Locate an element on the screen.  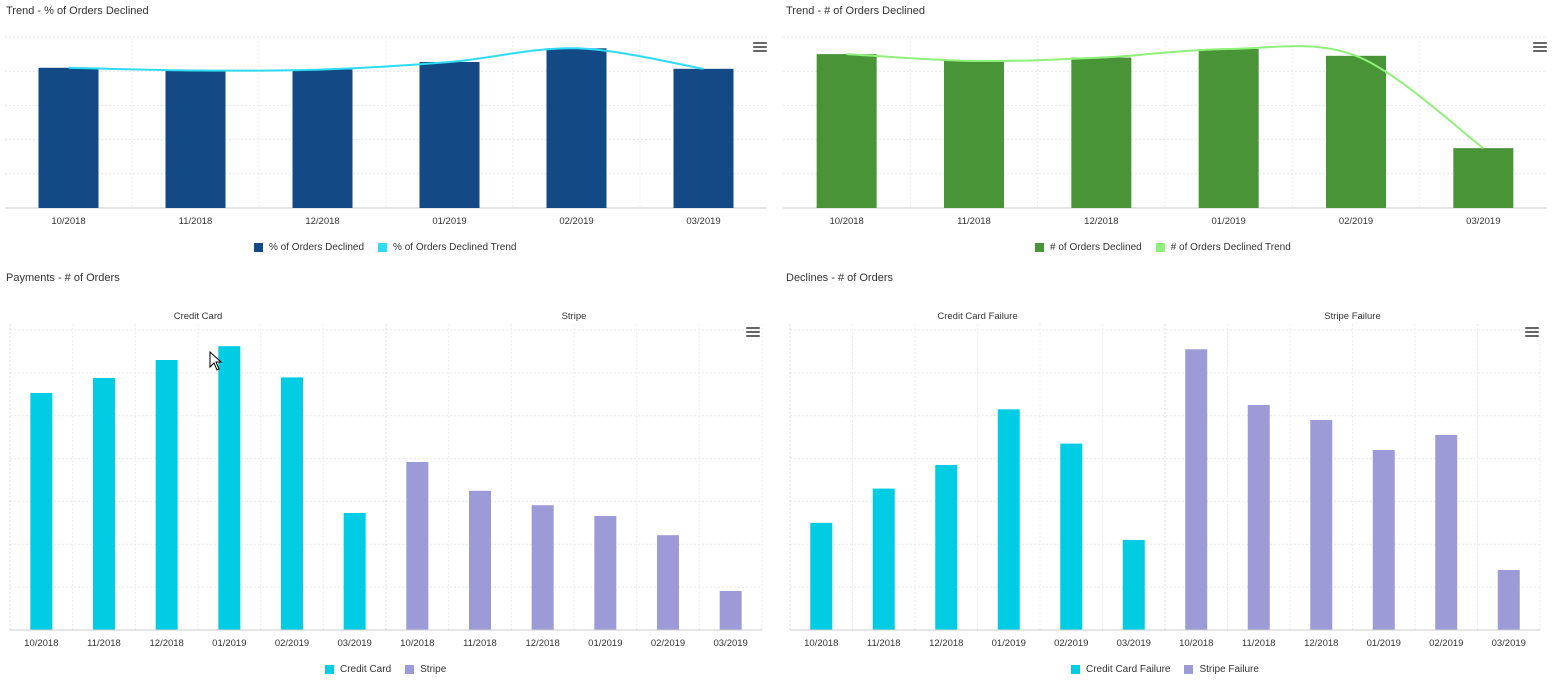
legend-label: # of Orders Declined Trend is located at coordinates (1230, 247).